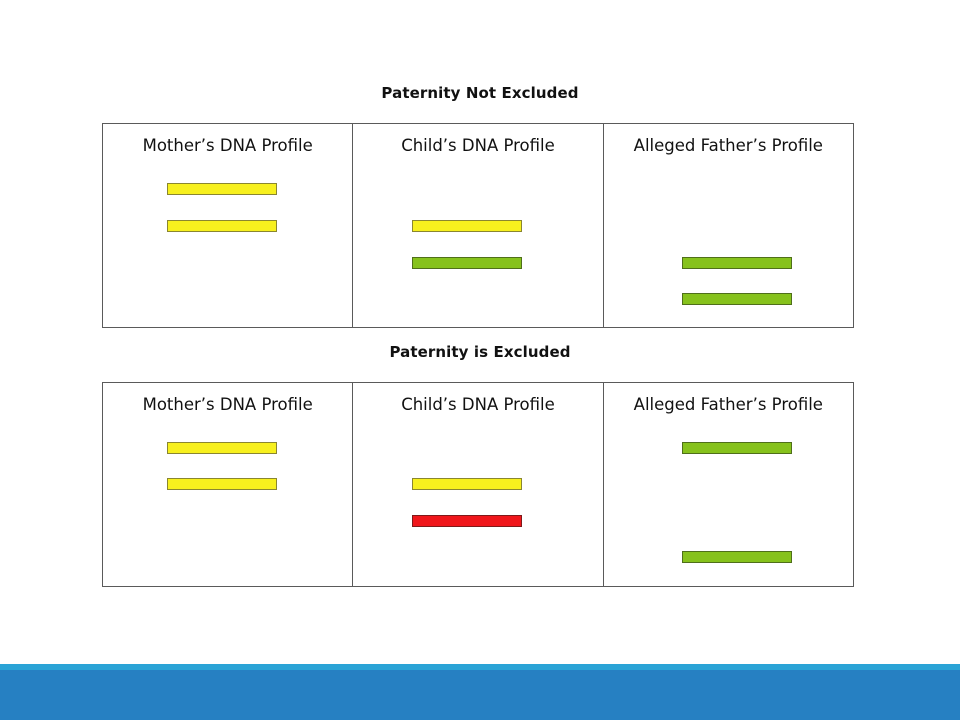  I want to click on dna-band-red, so click(467, 521).